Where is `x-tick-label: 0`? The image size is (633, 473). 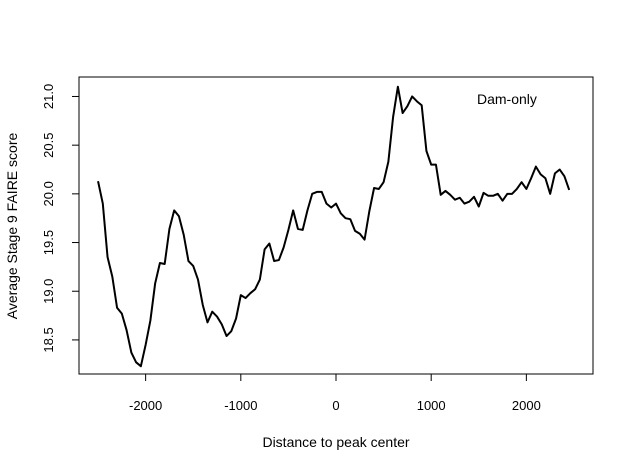
x-tick-label: 0 is located at coordinates (335, 405).